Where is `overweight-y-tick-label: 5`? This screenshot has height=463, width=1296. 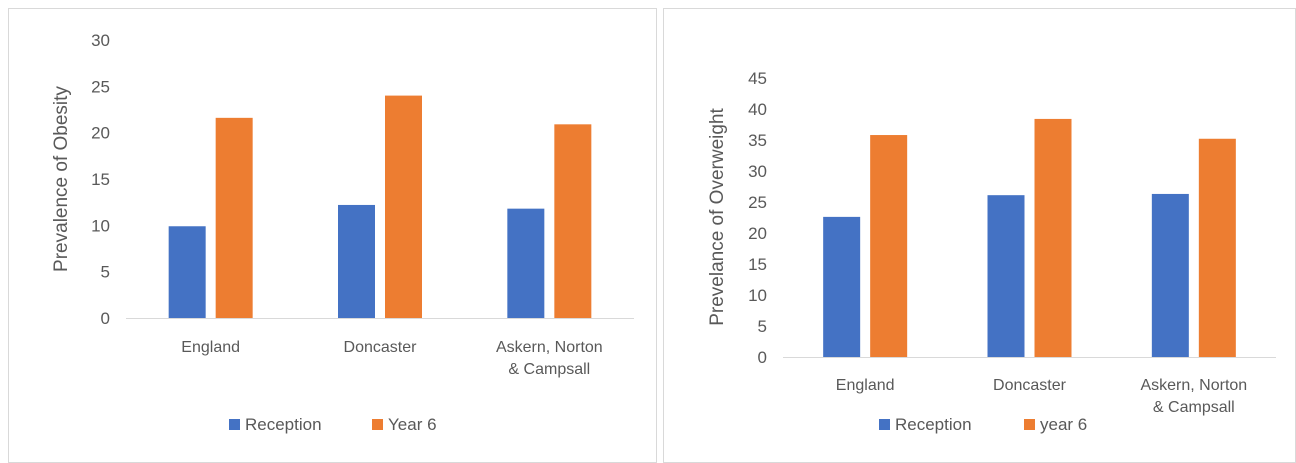 overweight-y-tick-label: 5 is located at coordinates (762, 326).